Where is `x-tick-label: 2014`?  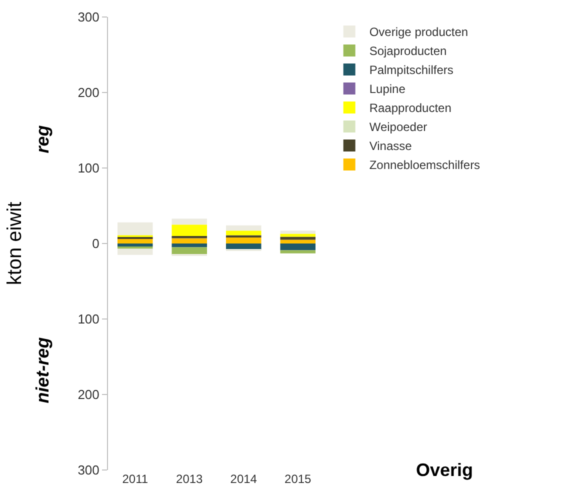 x-tick-label: 2014 is located at coordinates (244, 479).